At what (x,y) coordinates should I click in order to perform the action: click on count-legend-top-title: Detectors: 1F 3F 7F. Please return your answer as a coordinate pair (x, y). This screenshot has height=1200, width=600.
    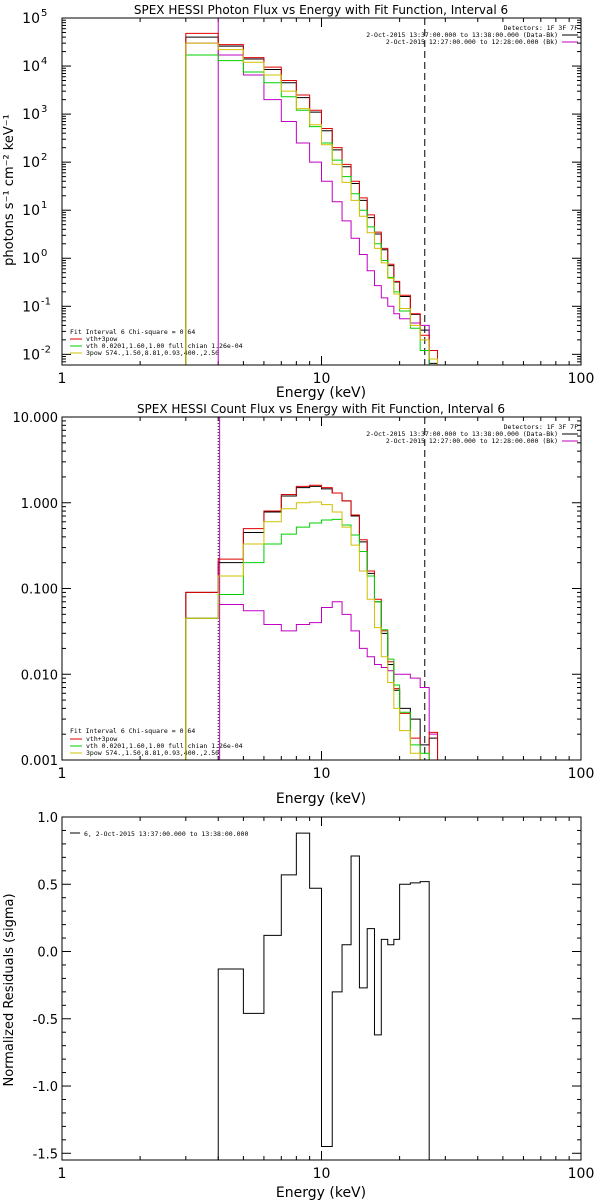
    Looking at the image, I should click on (541, 427).